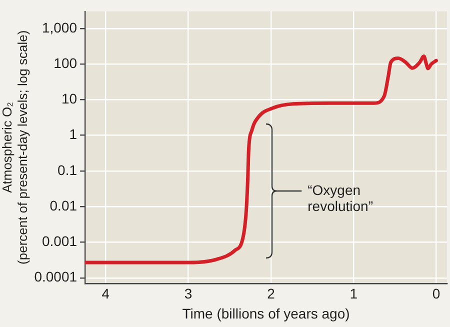 Image resolution: width=450 pixels, height=327 pixels. I want to click on y-tick-label: 1,000, so click(60, 27).